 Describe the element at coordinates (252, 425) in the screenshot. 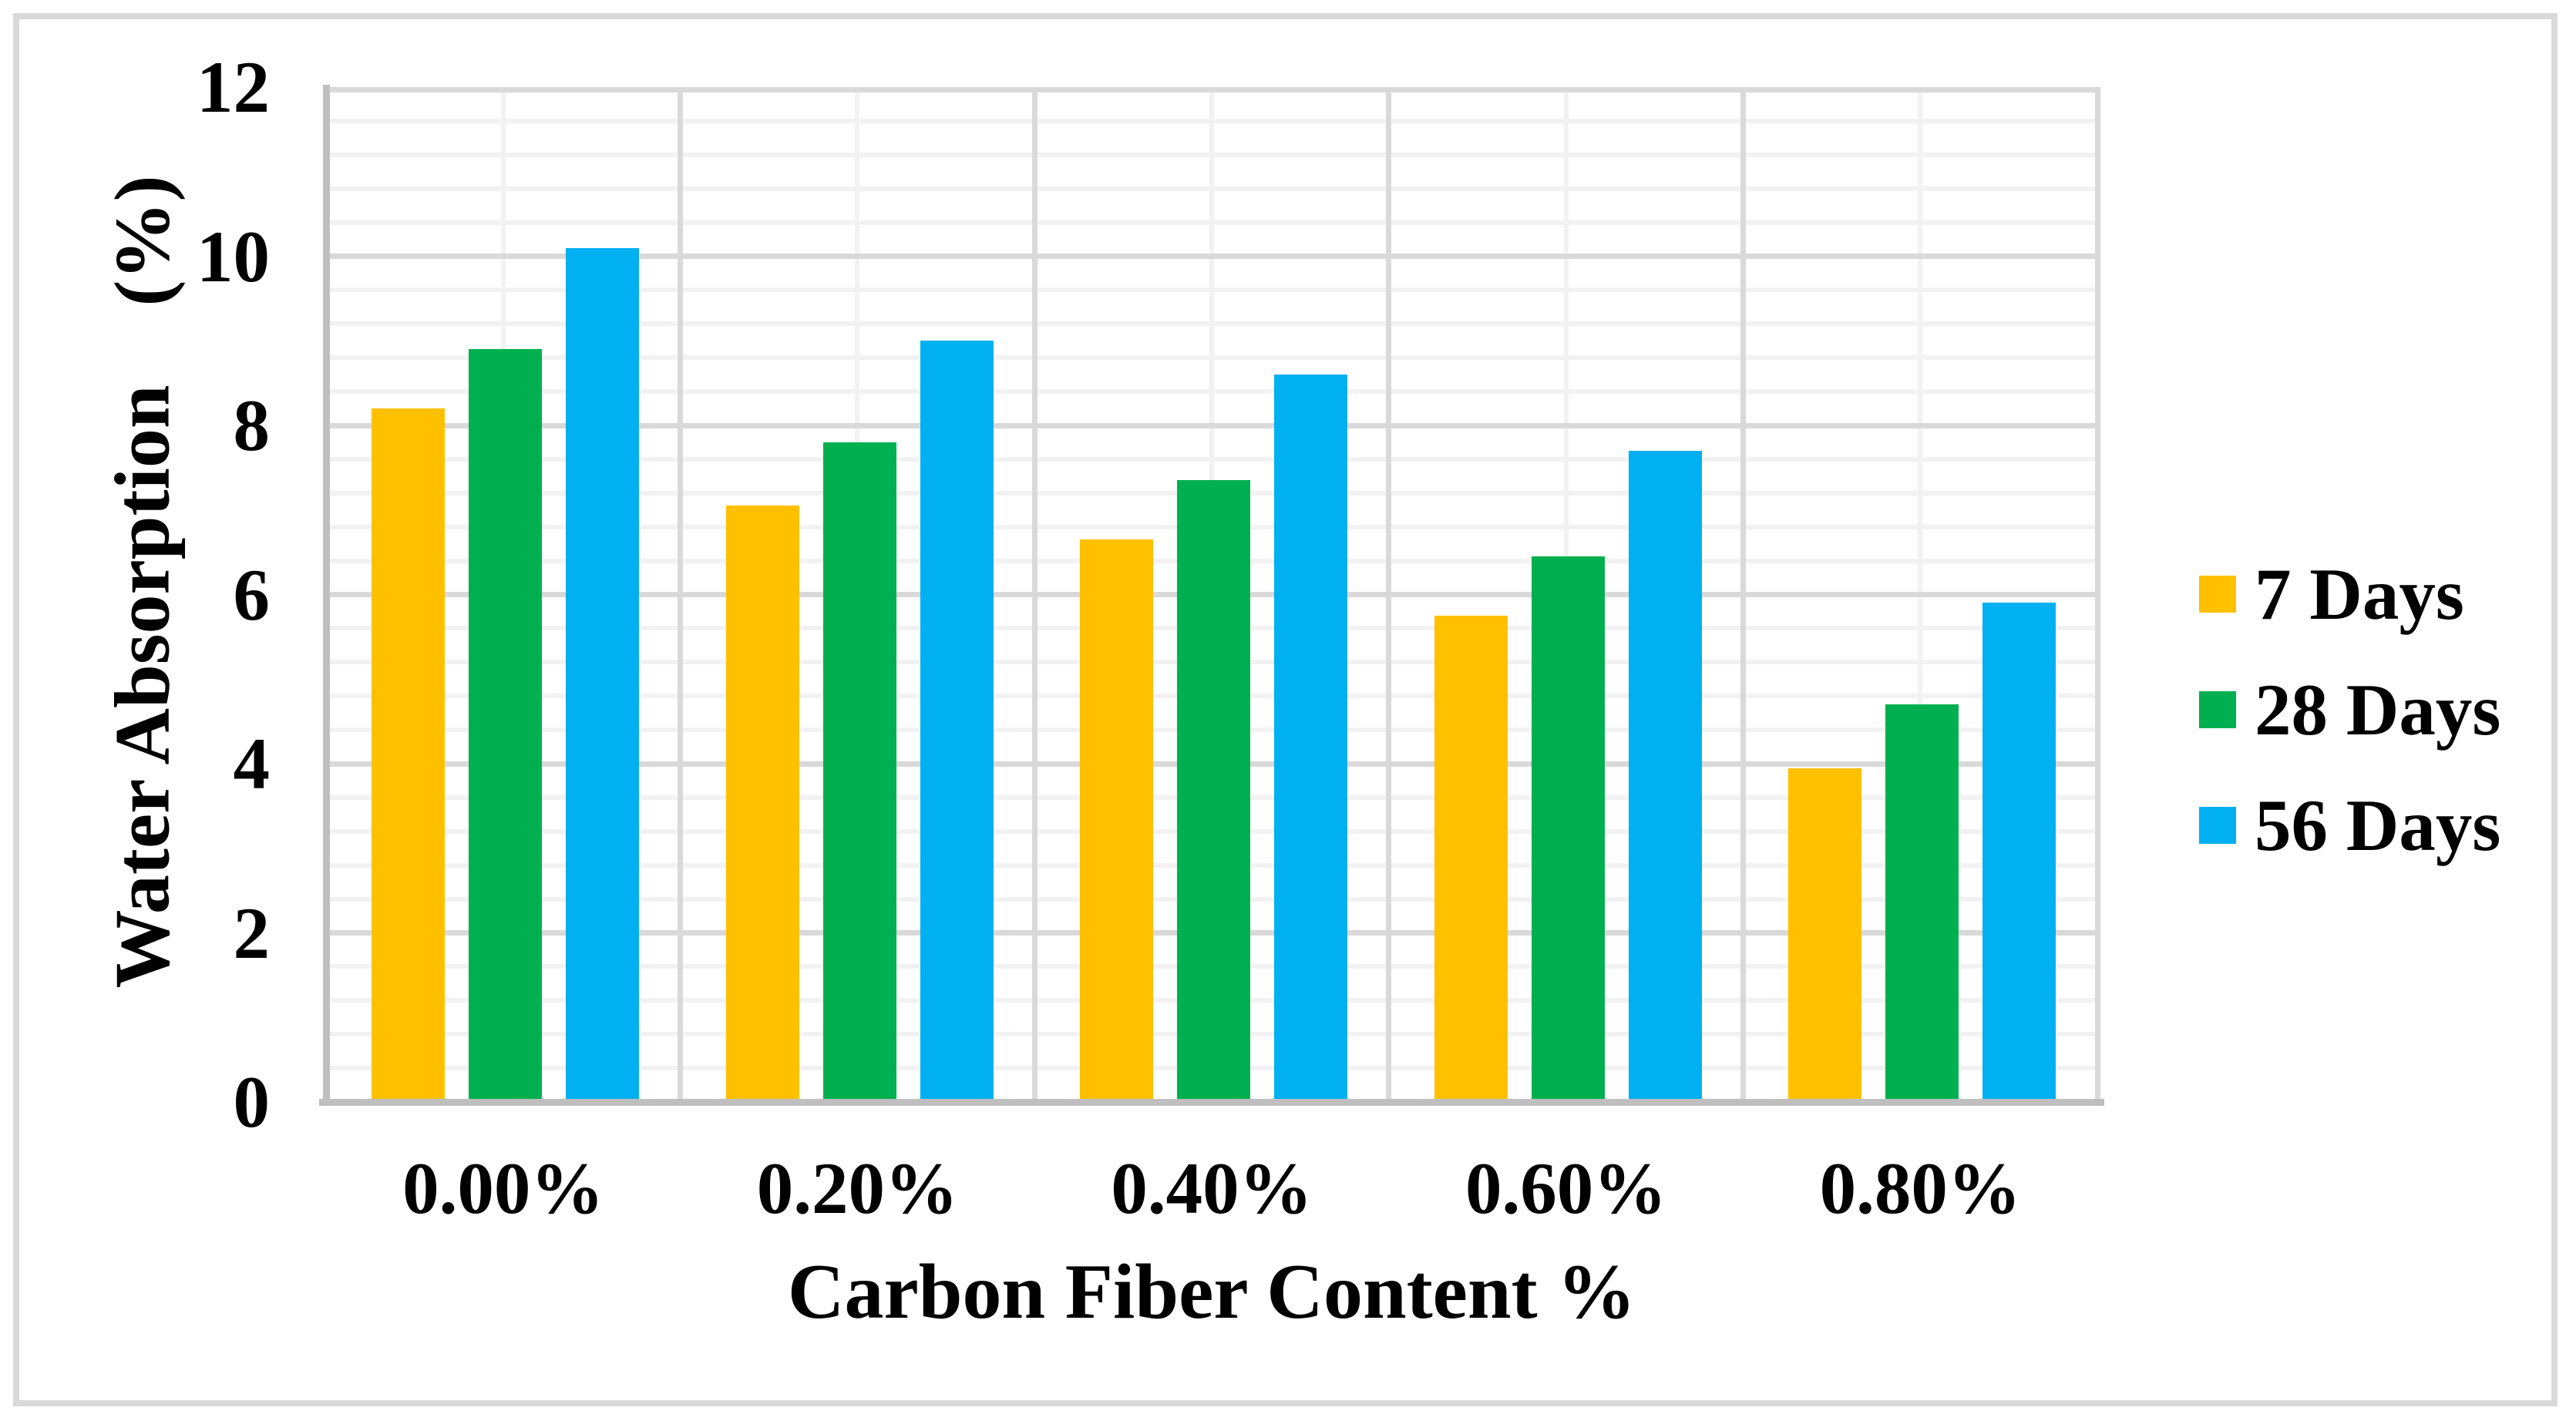

I see `y-tick-label: 8` at that location.